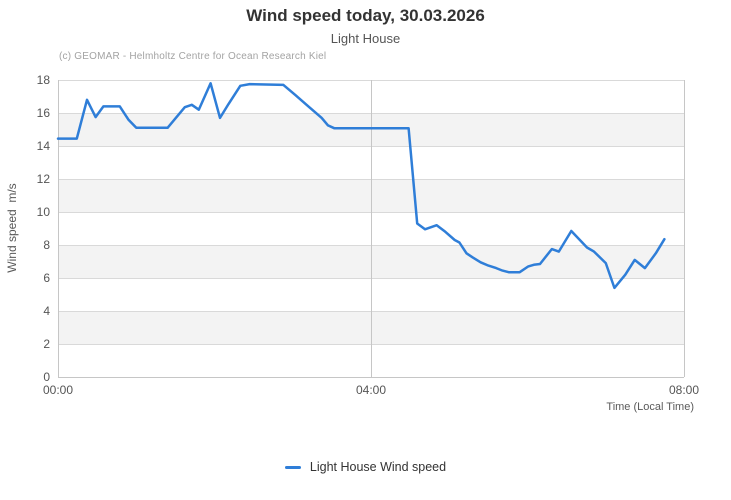 The image size is (731, 500). What do you see at coordinates (292, 467) in the screenshot?
I see `legend-line-marker-icon` at bounding box center [292, 467].